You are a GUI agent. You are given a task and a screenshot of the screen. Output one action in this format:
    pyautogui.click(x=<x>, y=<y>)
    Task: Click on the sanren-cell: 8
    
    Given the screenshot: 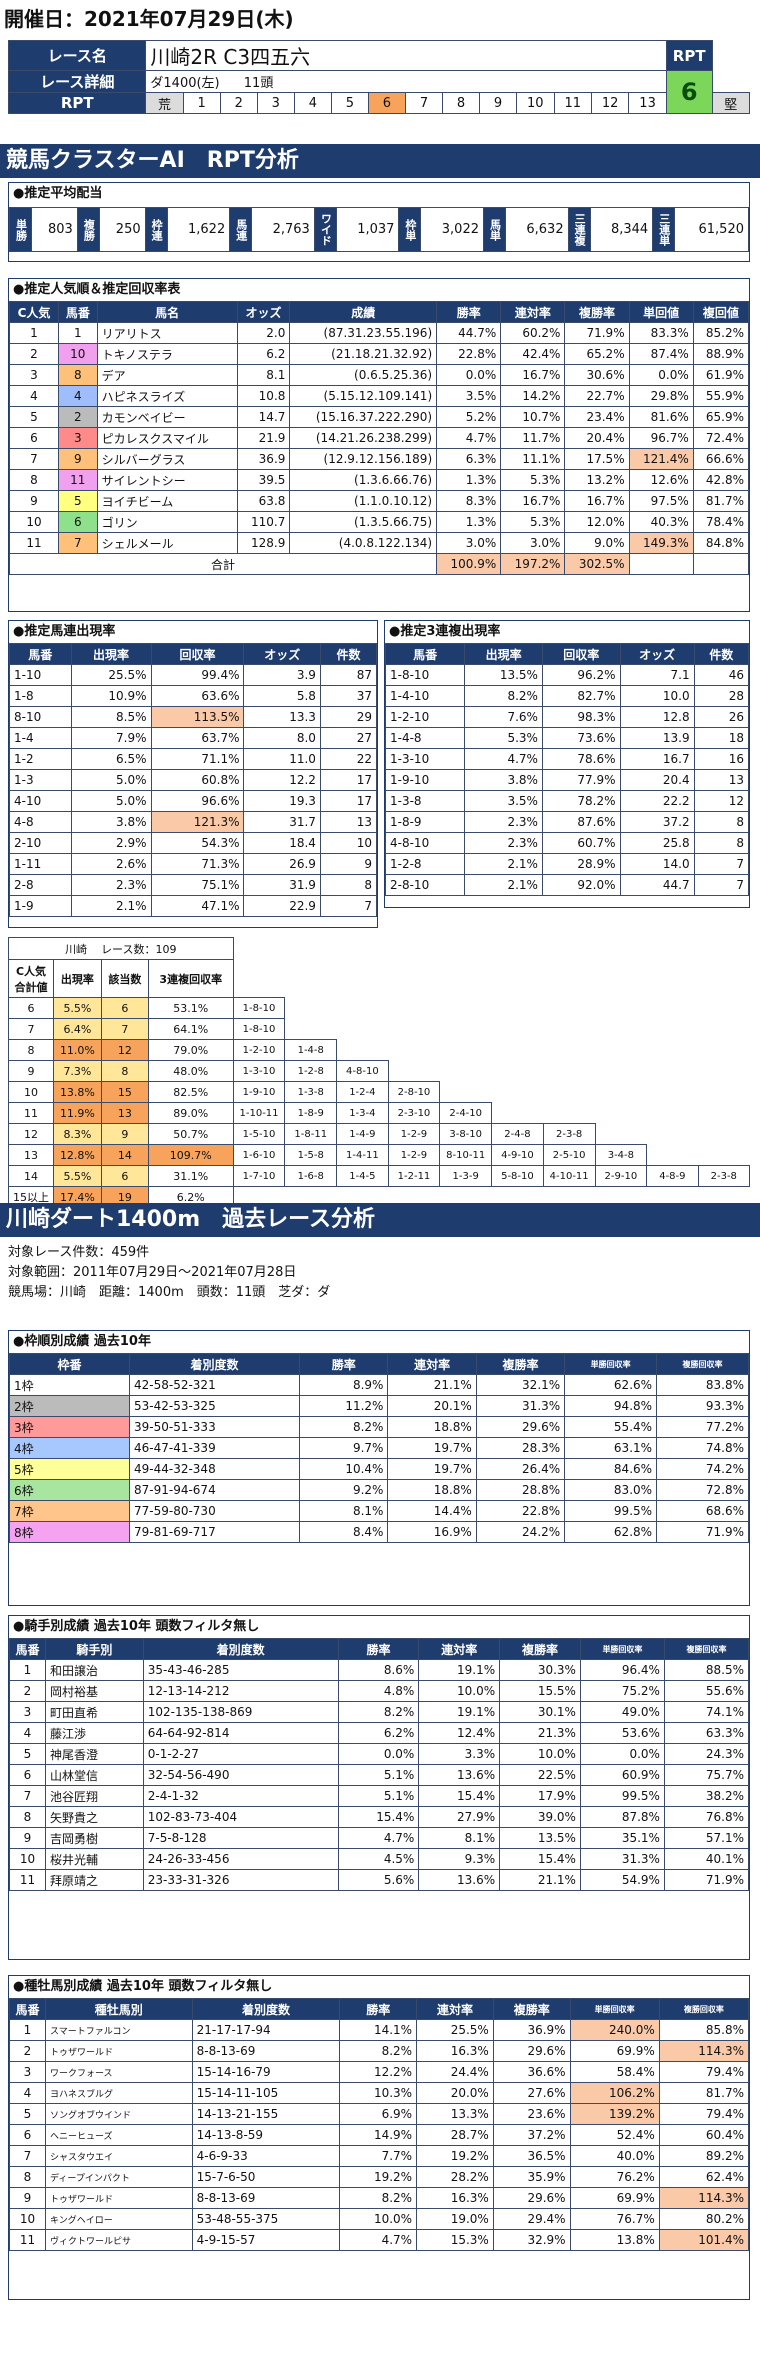 What is the action you would take?
    pyautogui.click(x=721, y=822)
    